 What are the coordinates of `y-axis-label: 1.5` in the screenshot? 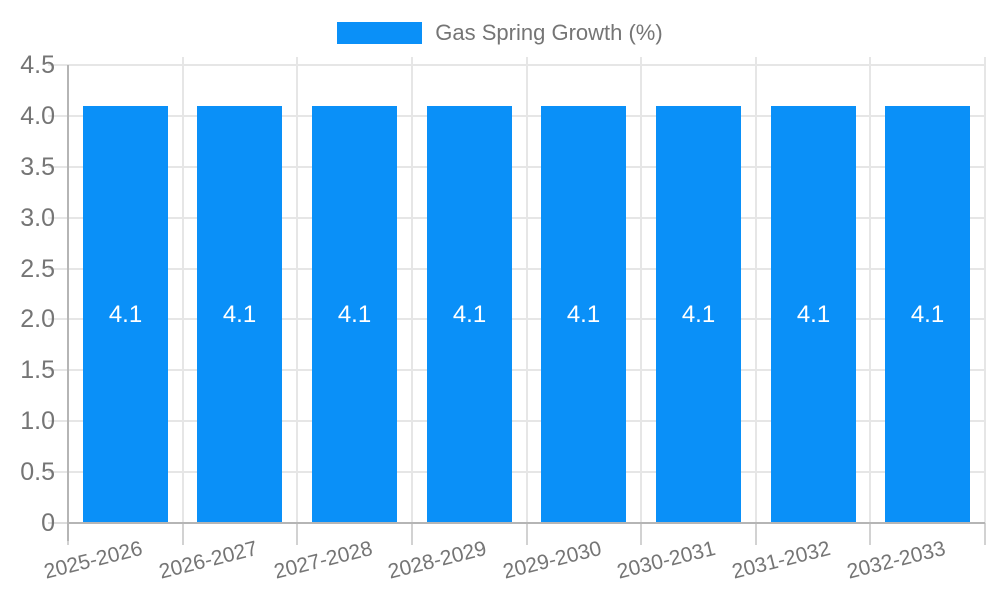 It's located at (37, 370).